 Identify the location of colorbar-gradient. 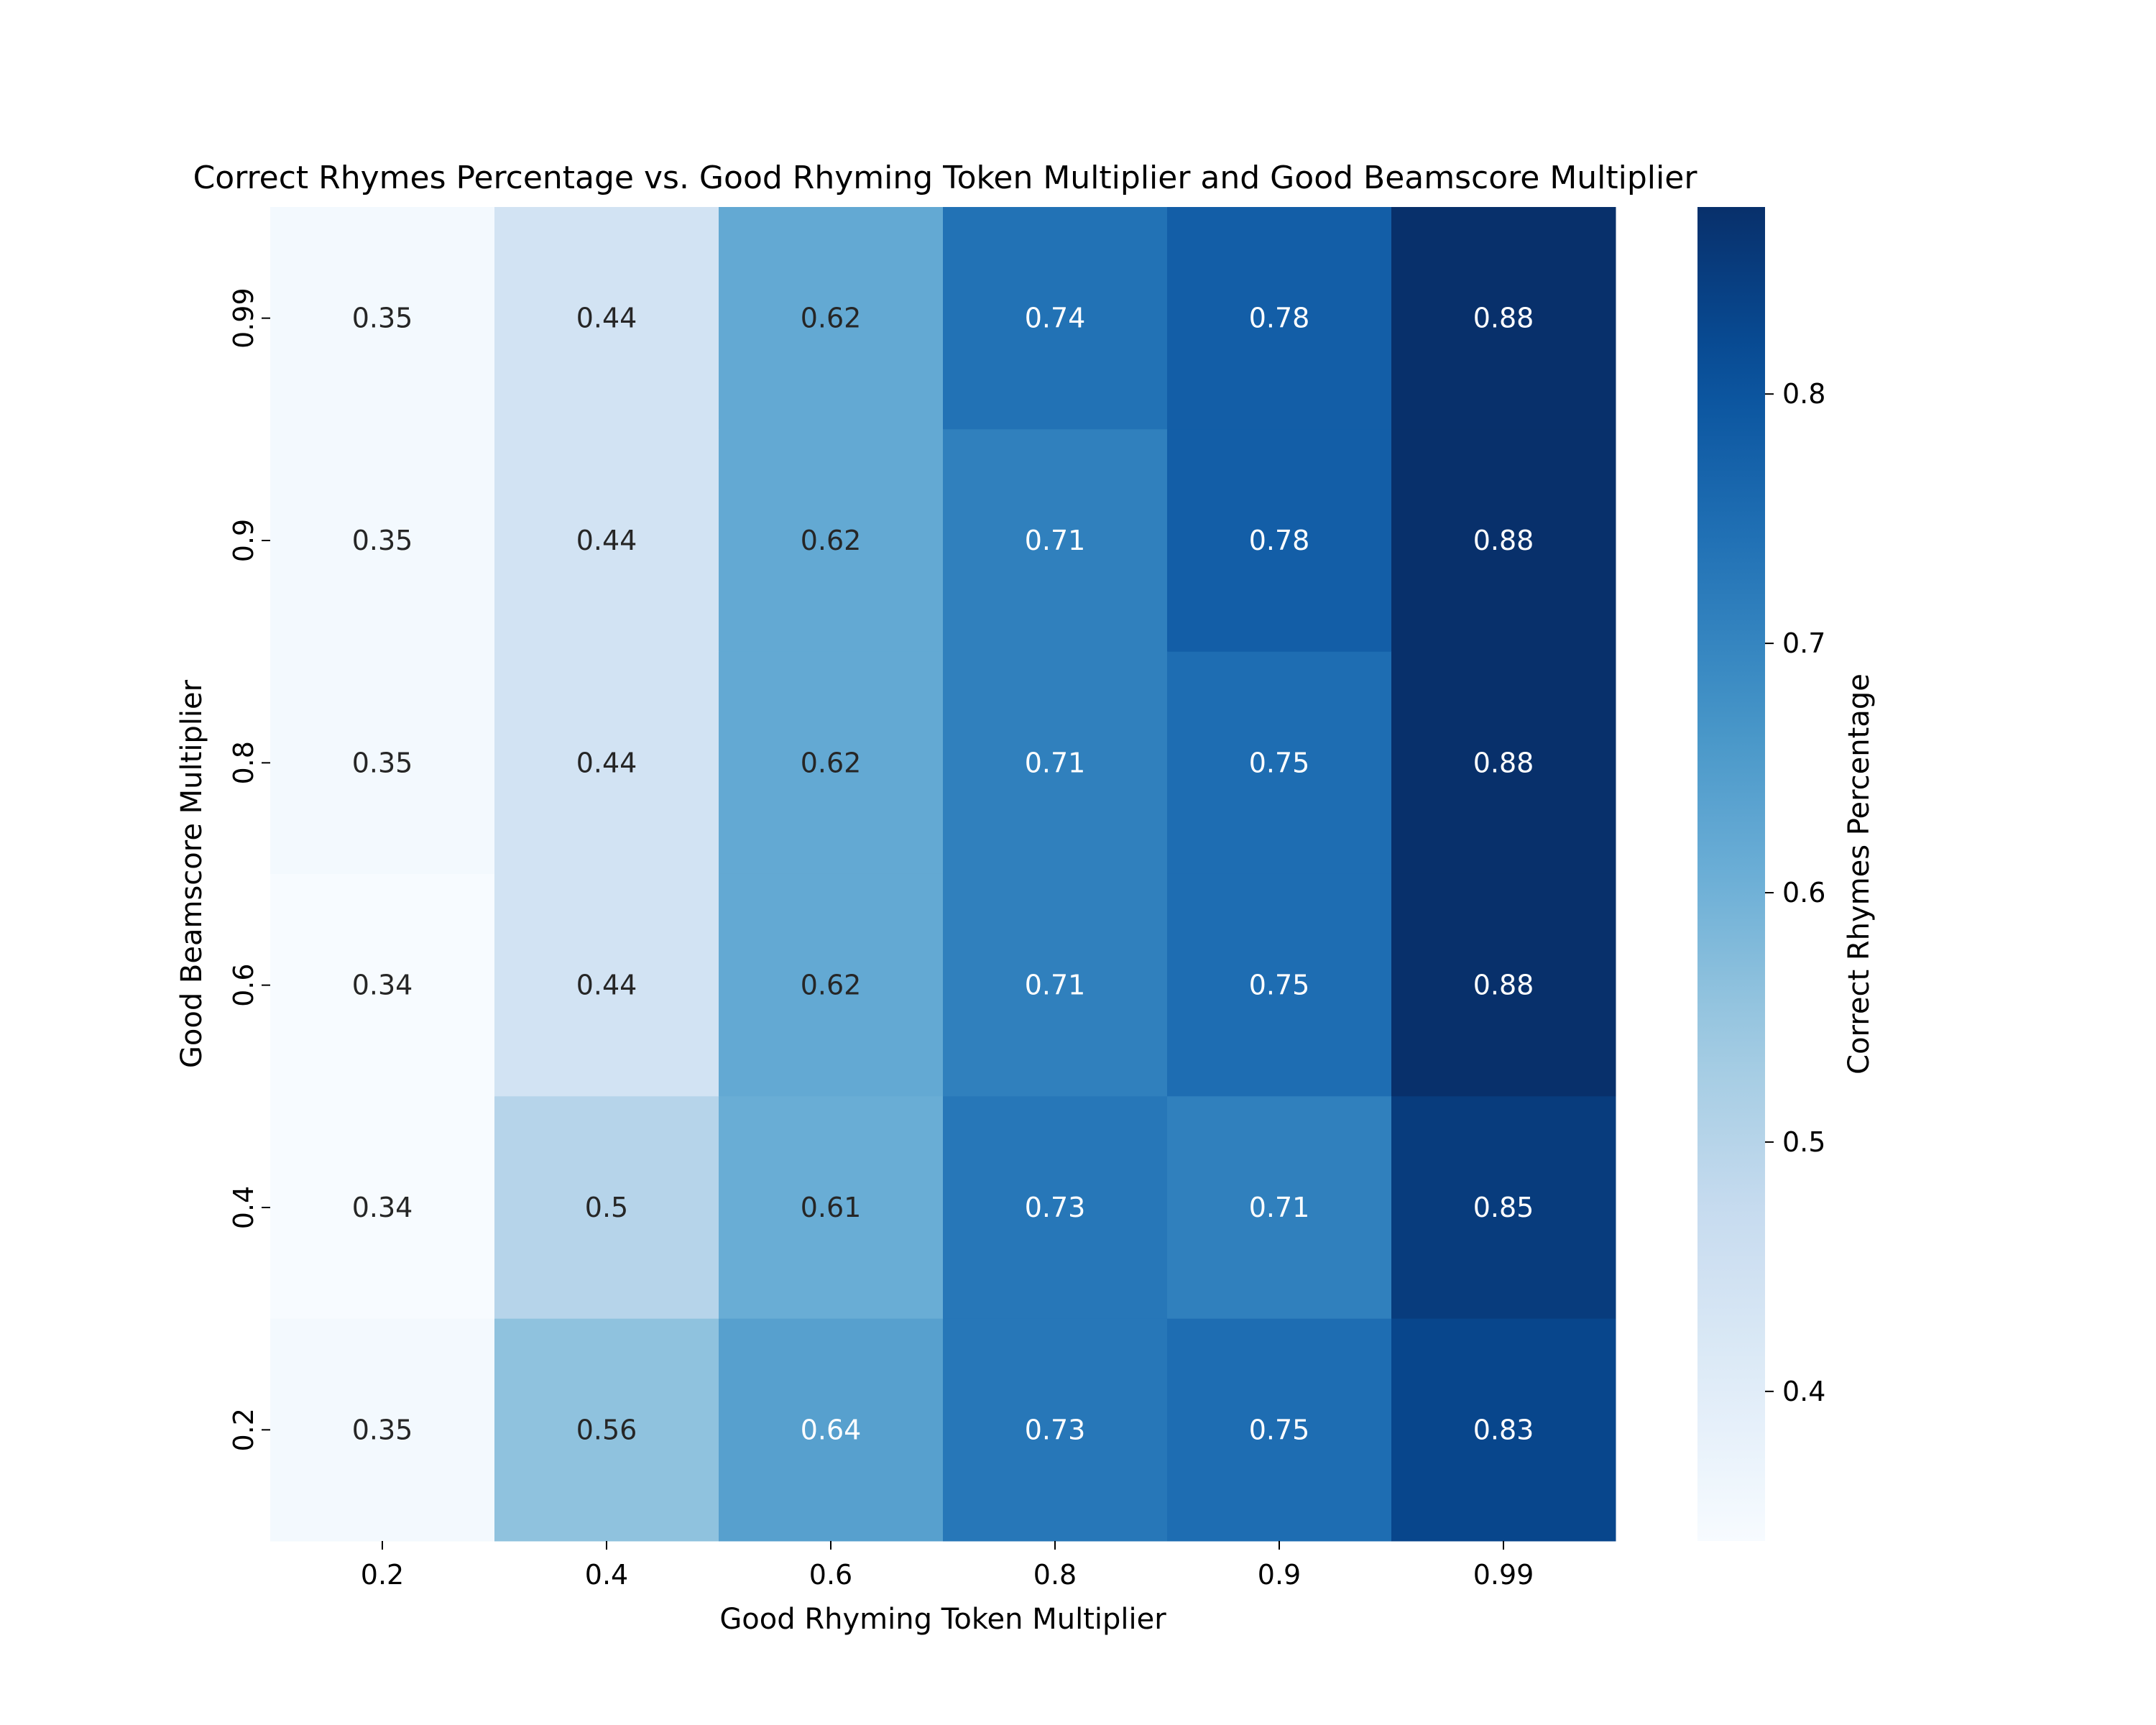
(1731, 874).